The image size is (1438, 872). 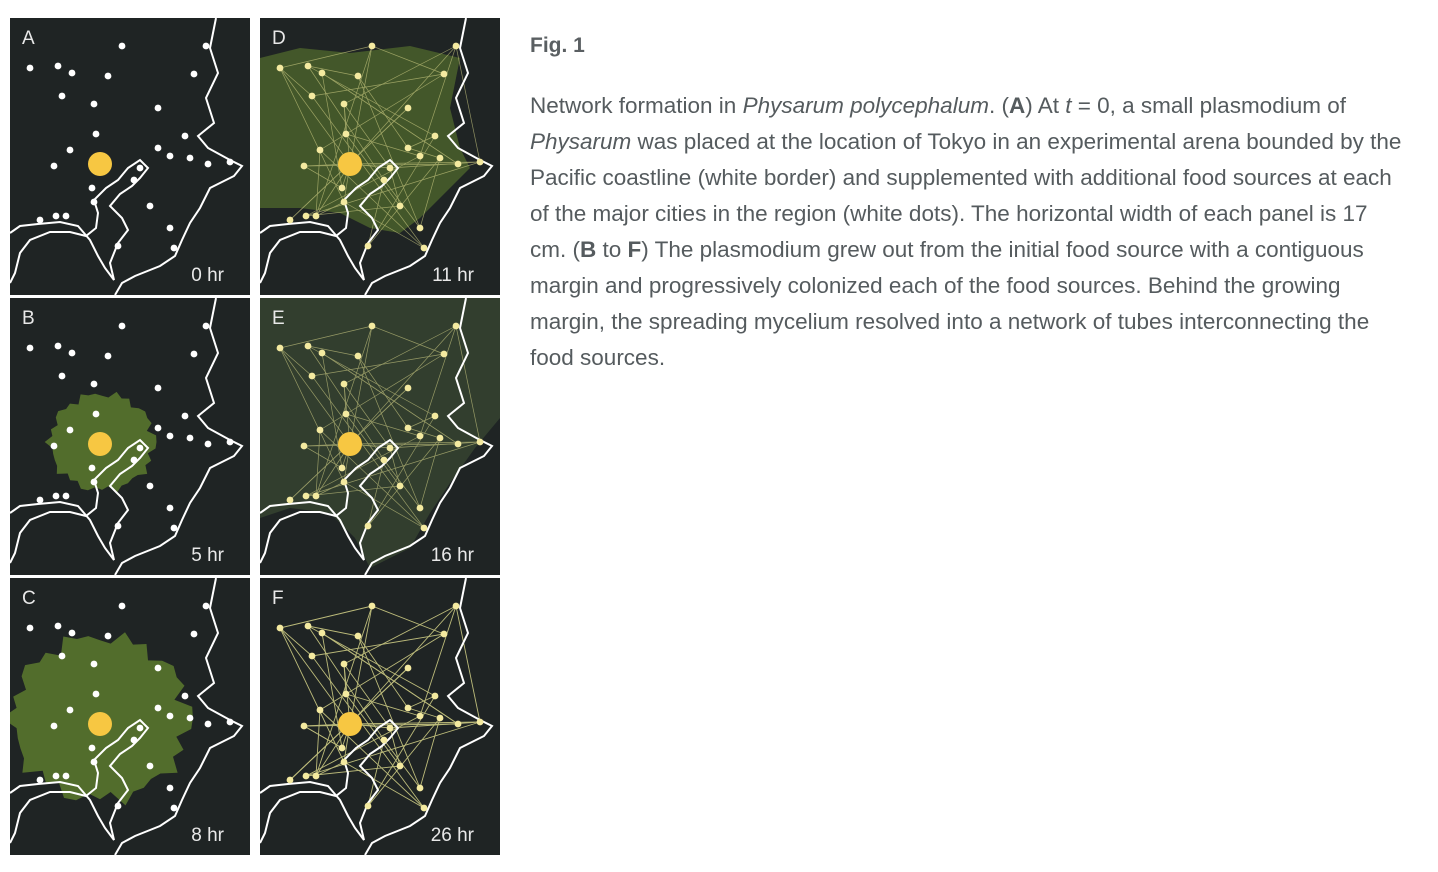 What do you see at coordinates (588, 249) in the screenshot?
I see `caption-segment: B` at bounding box center [588, 249].